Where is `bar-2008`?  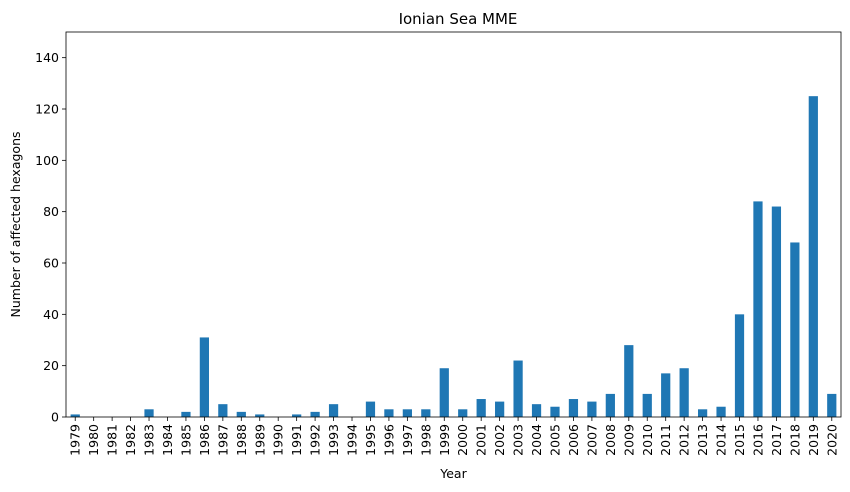 bar-2008 is located at coordinates (610, 405).